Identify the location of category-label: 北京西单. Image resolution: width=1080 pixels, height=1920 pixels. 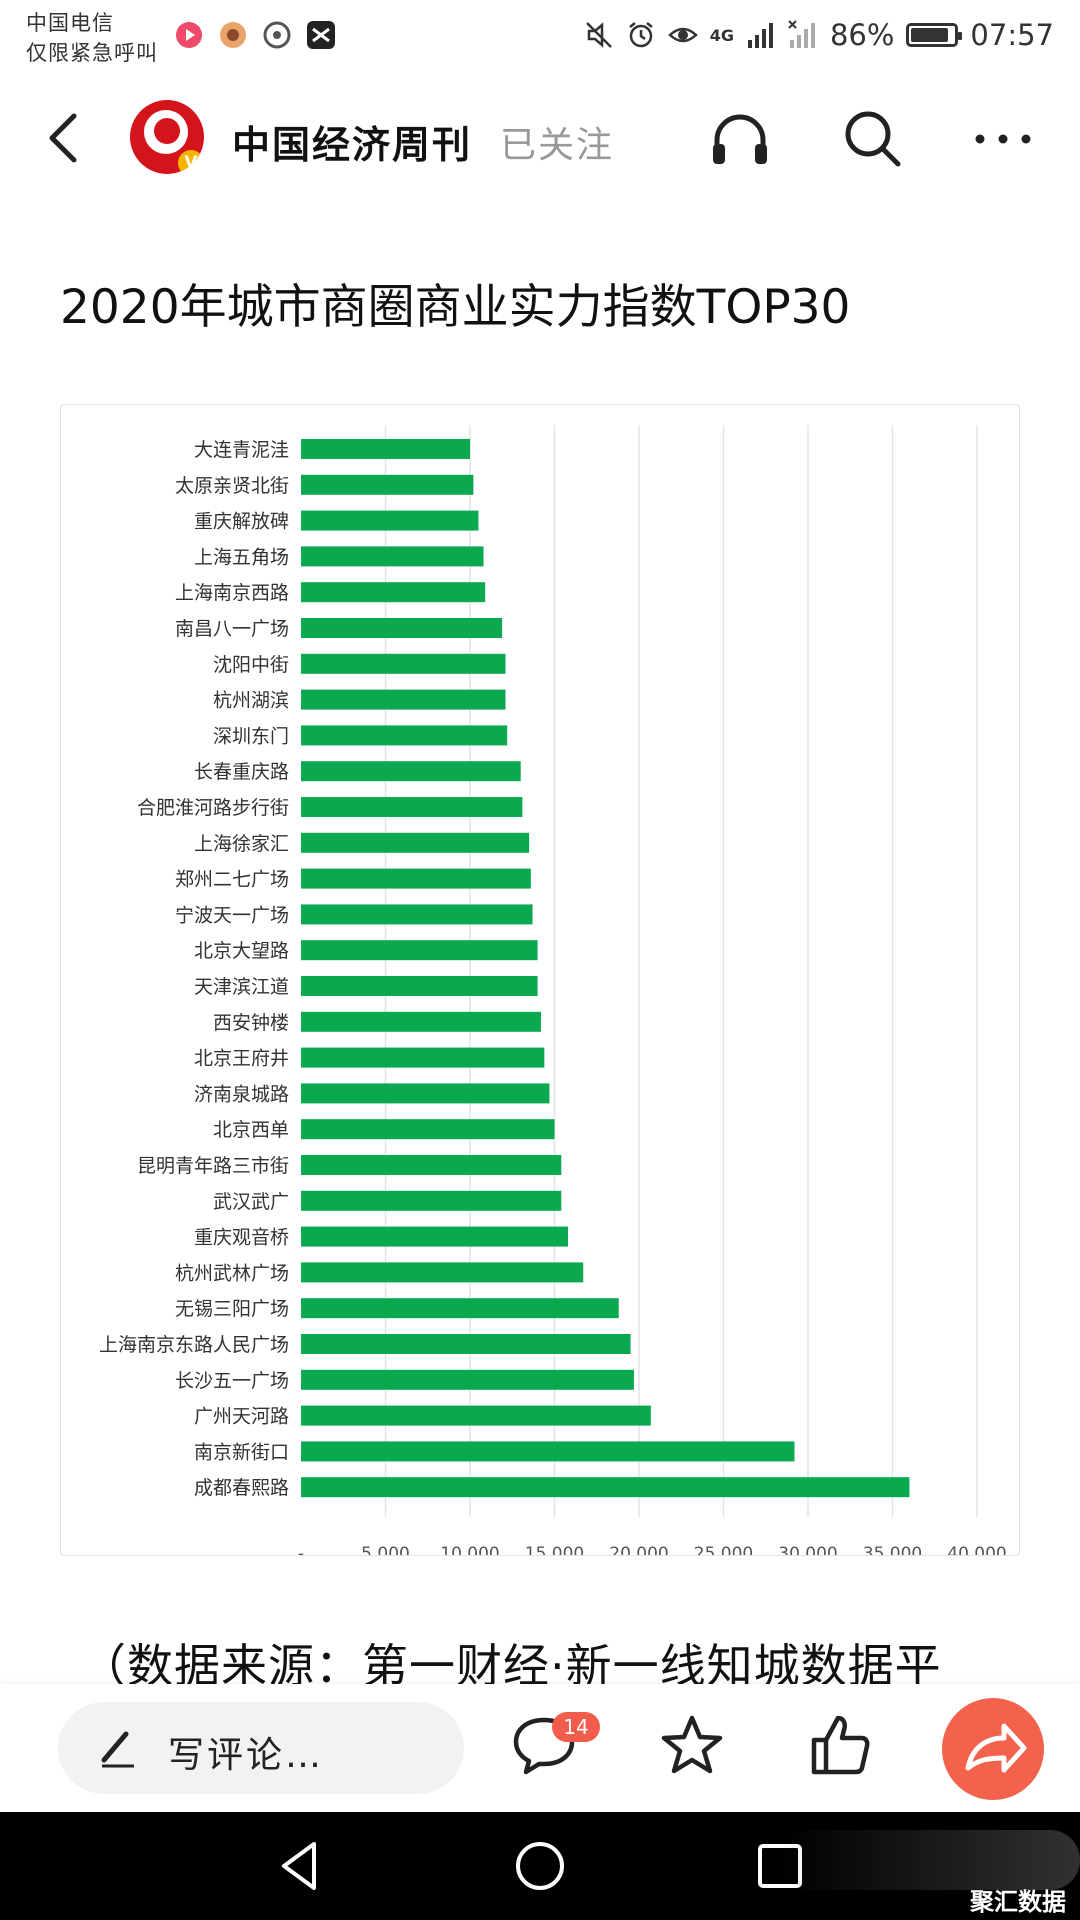
(251, 1130).